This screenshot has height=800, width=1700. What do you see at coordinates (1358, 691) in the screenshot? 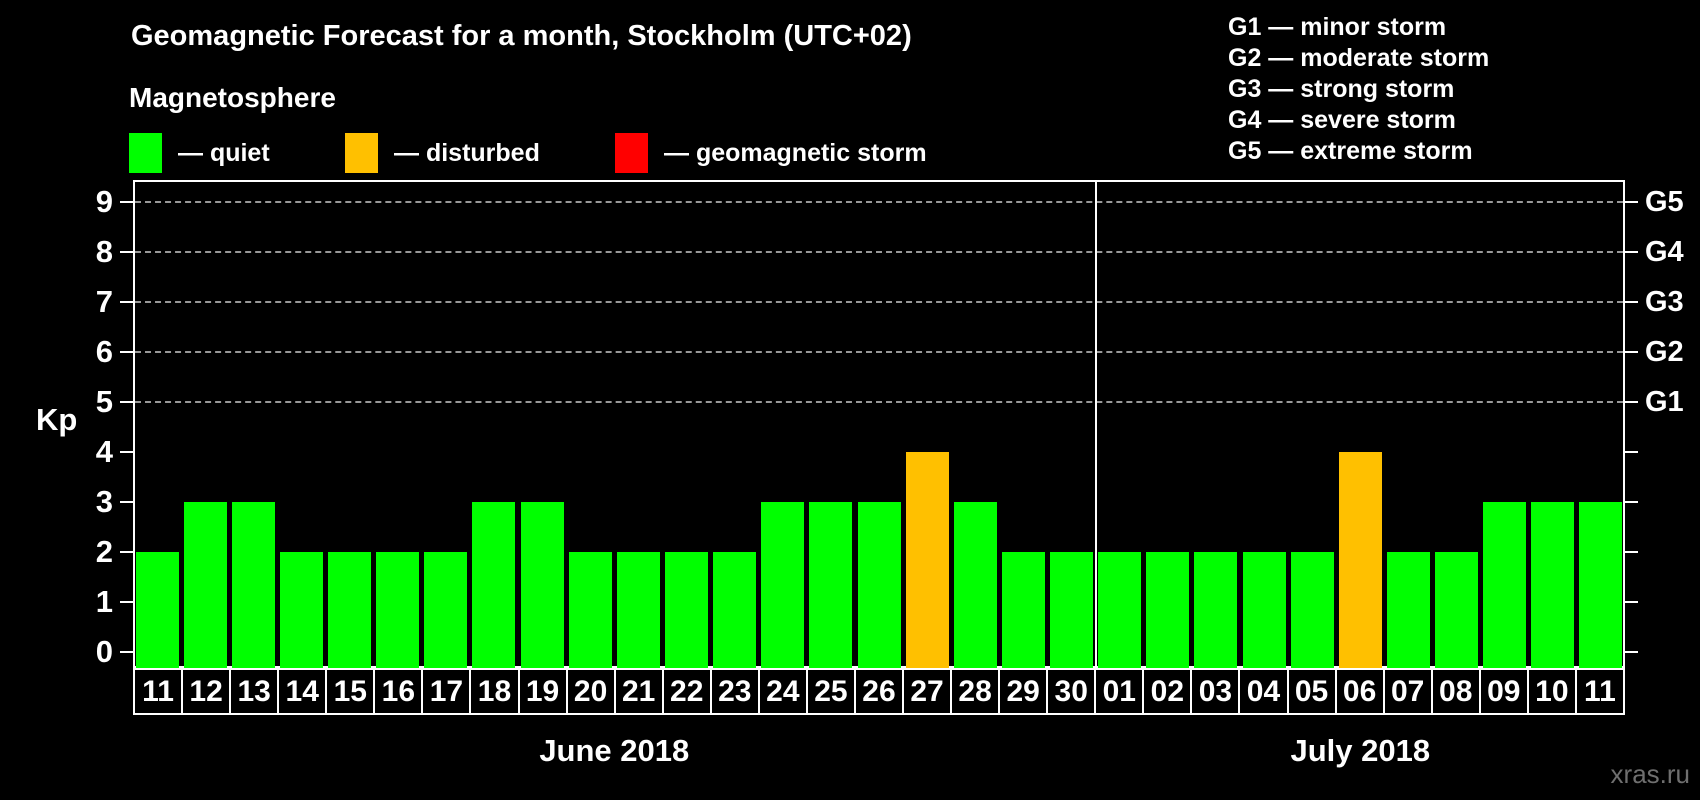
I see `date-cell-06: 06` at bounding box center [1358, 691].